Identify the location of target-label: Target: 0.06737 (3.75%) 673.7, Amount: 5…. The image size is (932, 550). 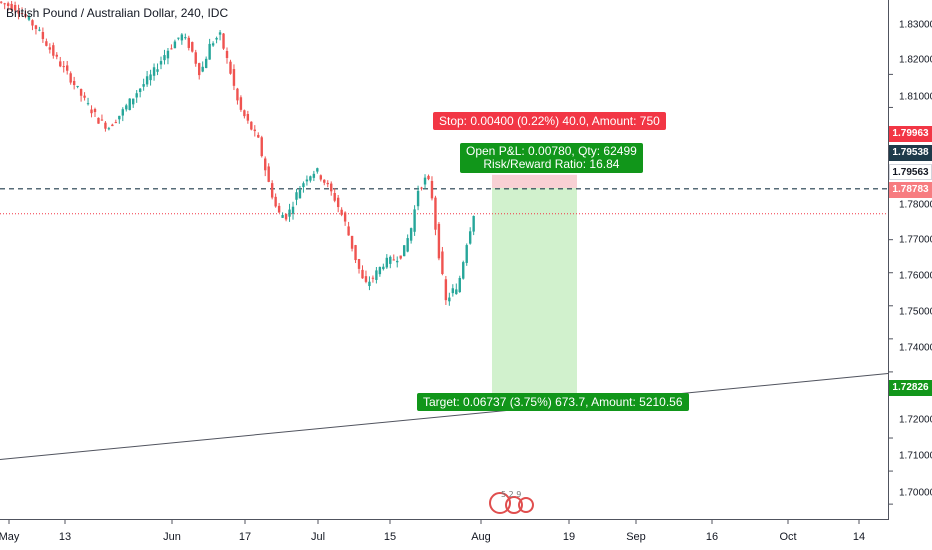
(553, 402).